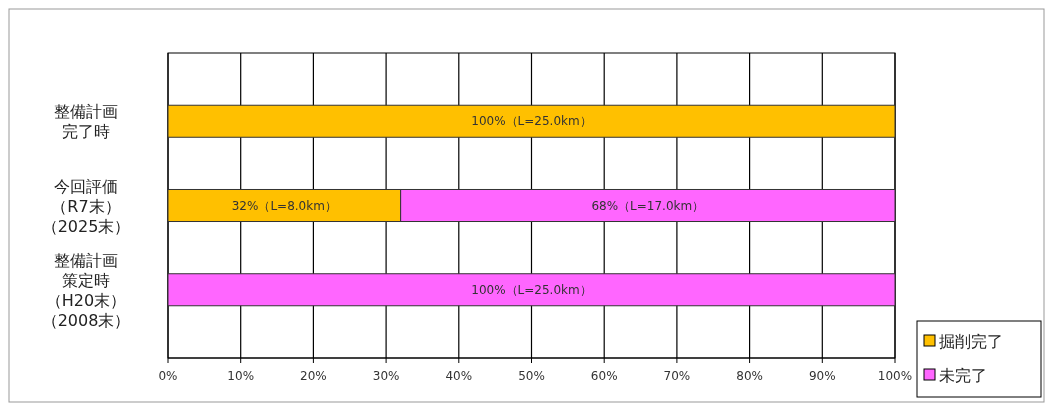 This screenshot has height=411, width=1053. I want to click on x-tick-label: 50%, so click(531, 376).